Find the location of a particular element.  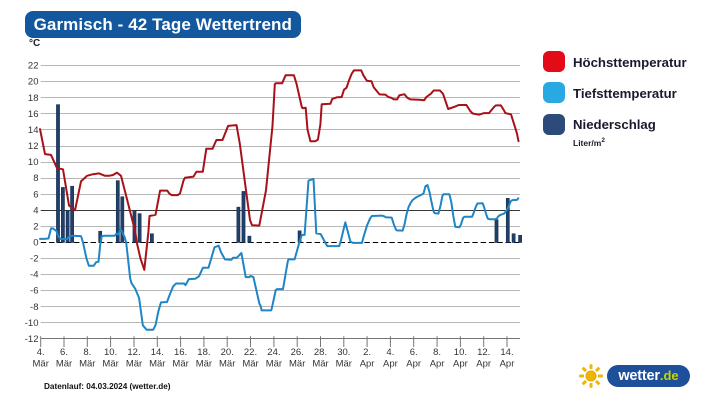

svg-text: -6 is located at coordinates (34, 291).